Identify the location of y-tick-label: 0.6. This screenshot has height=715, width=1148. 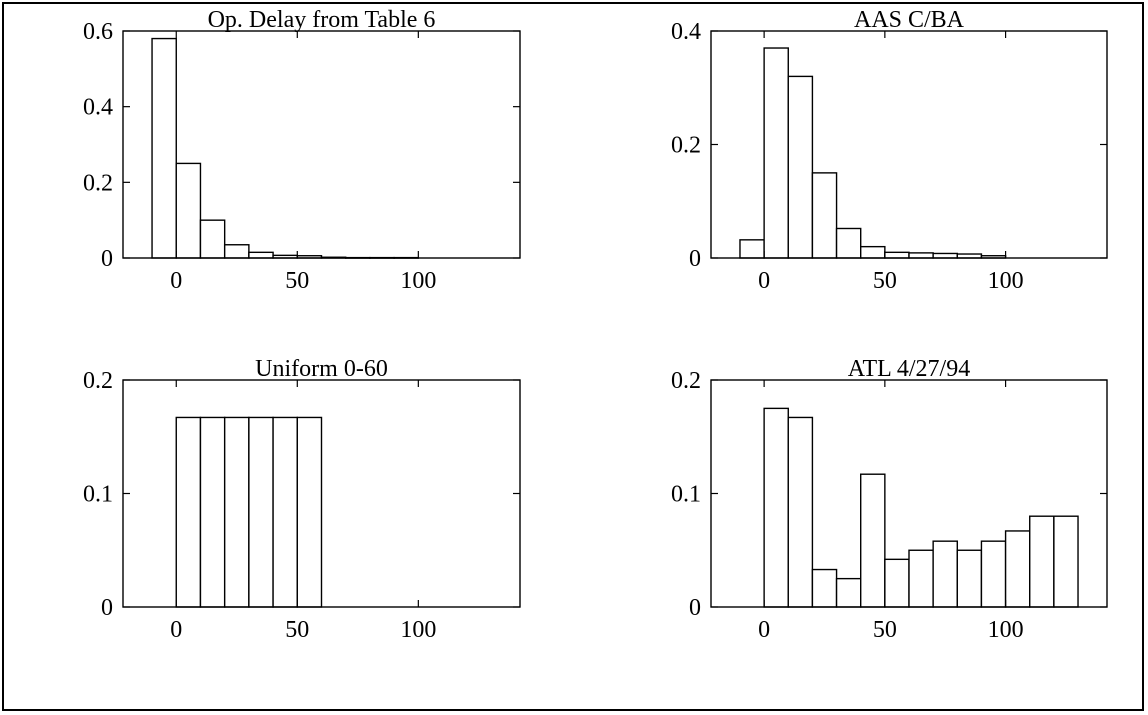
(98, 32).